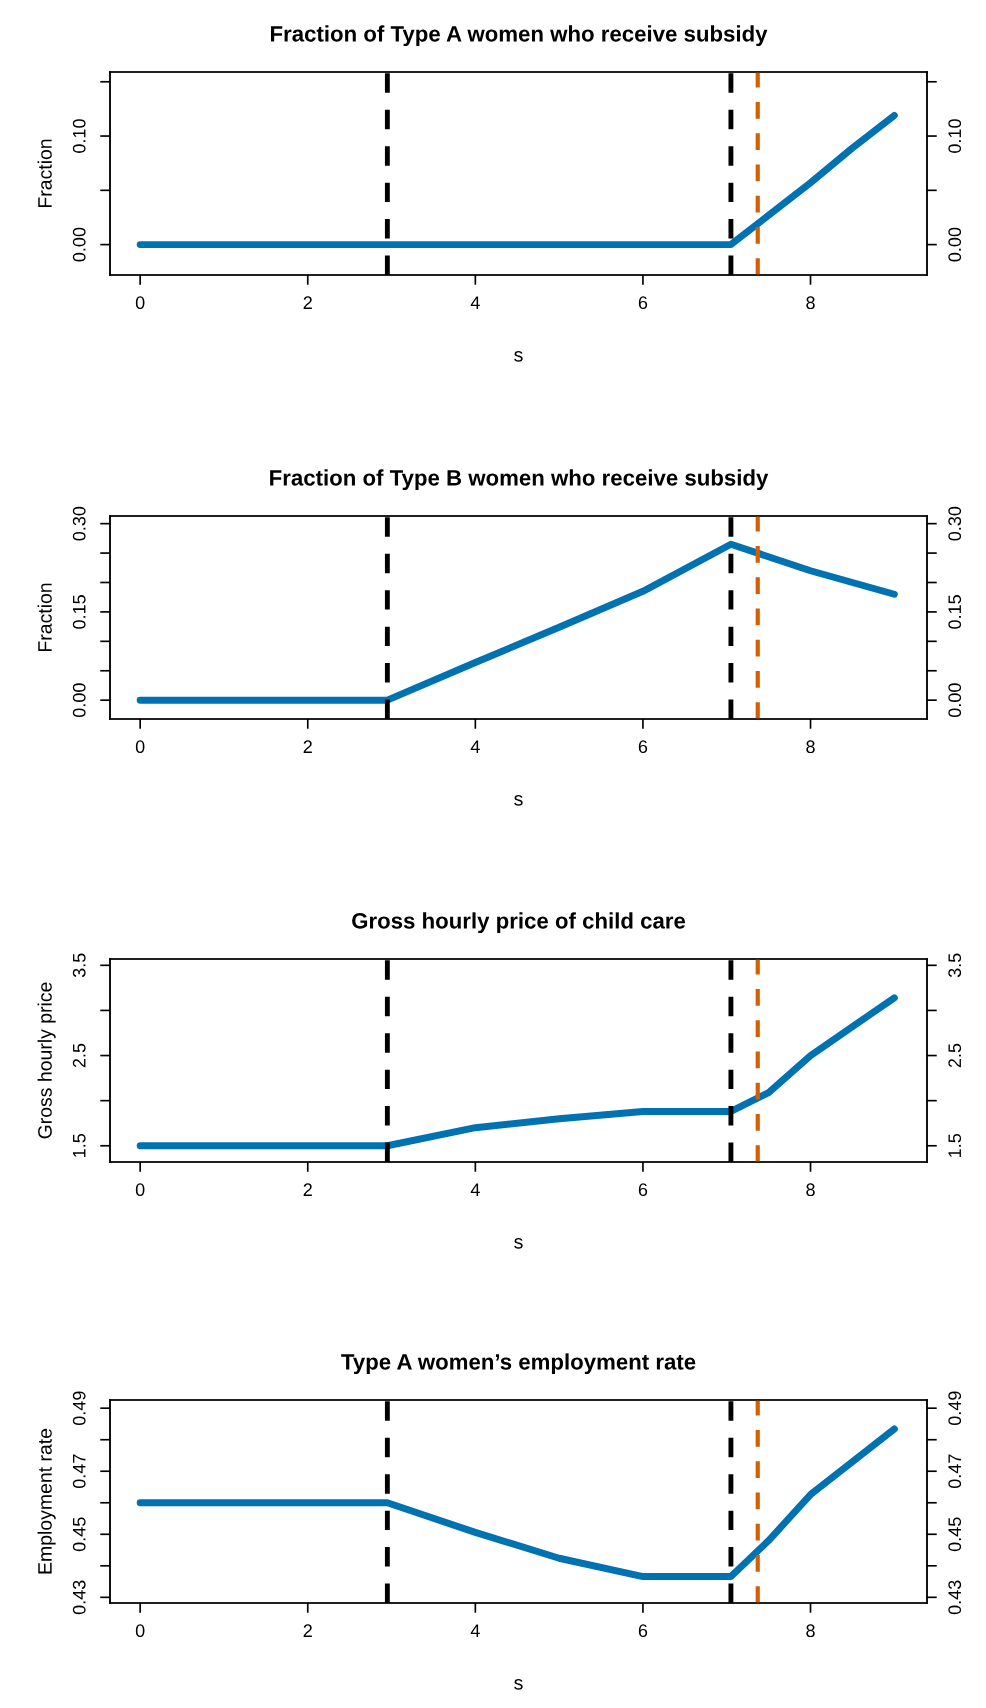  What do you see at coordinates (955, 612) in the screenshot?
I see `y2-tick-label: 0.15` at bounding box center [955, 612].